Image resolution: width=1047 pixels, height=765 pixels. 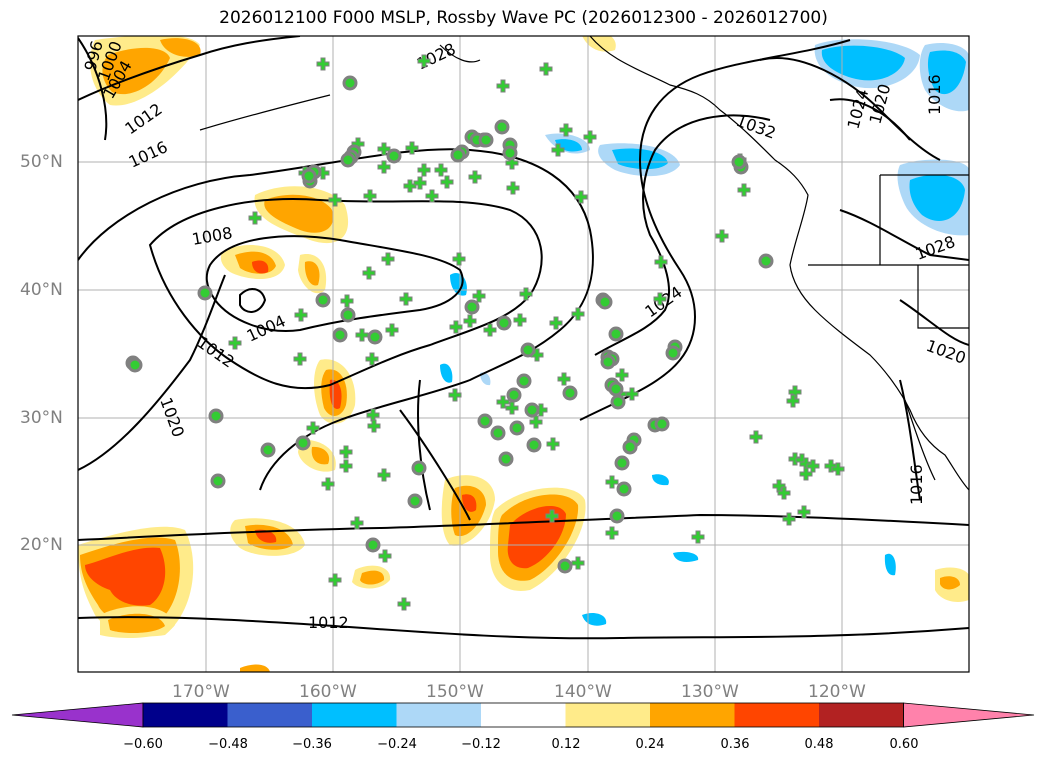 What do you see at coordinates (904, 744) in the screenshot?
I see `colorbar-tick-label: 0.60` at bounding box center [904, 744].